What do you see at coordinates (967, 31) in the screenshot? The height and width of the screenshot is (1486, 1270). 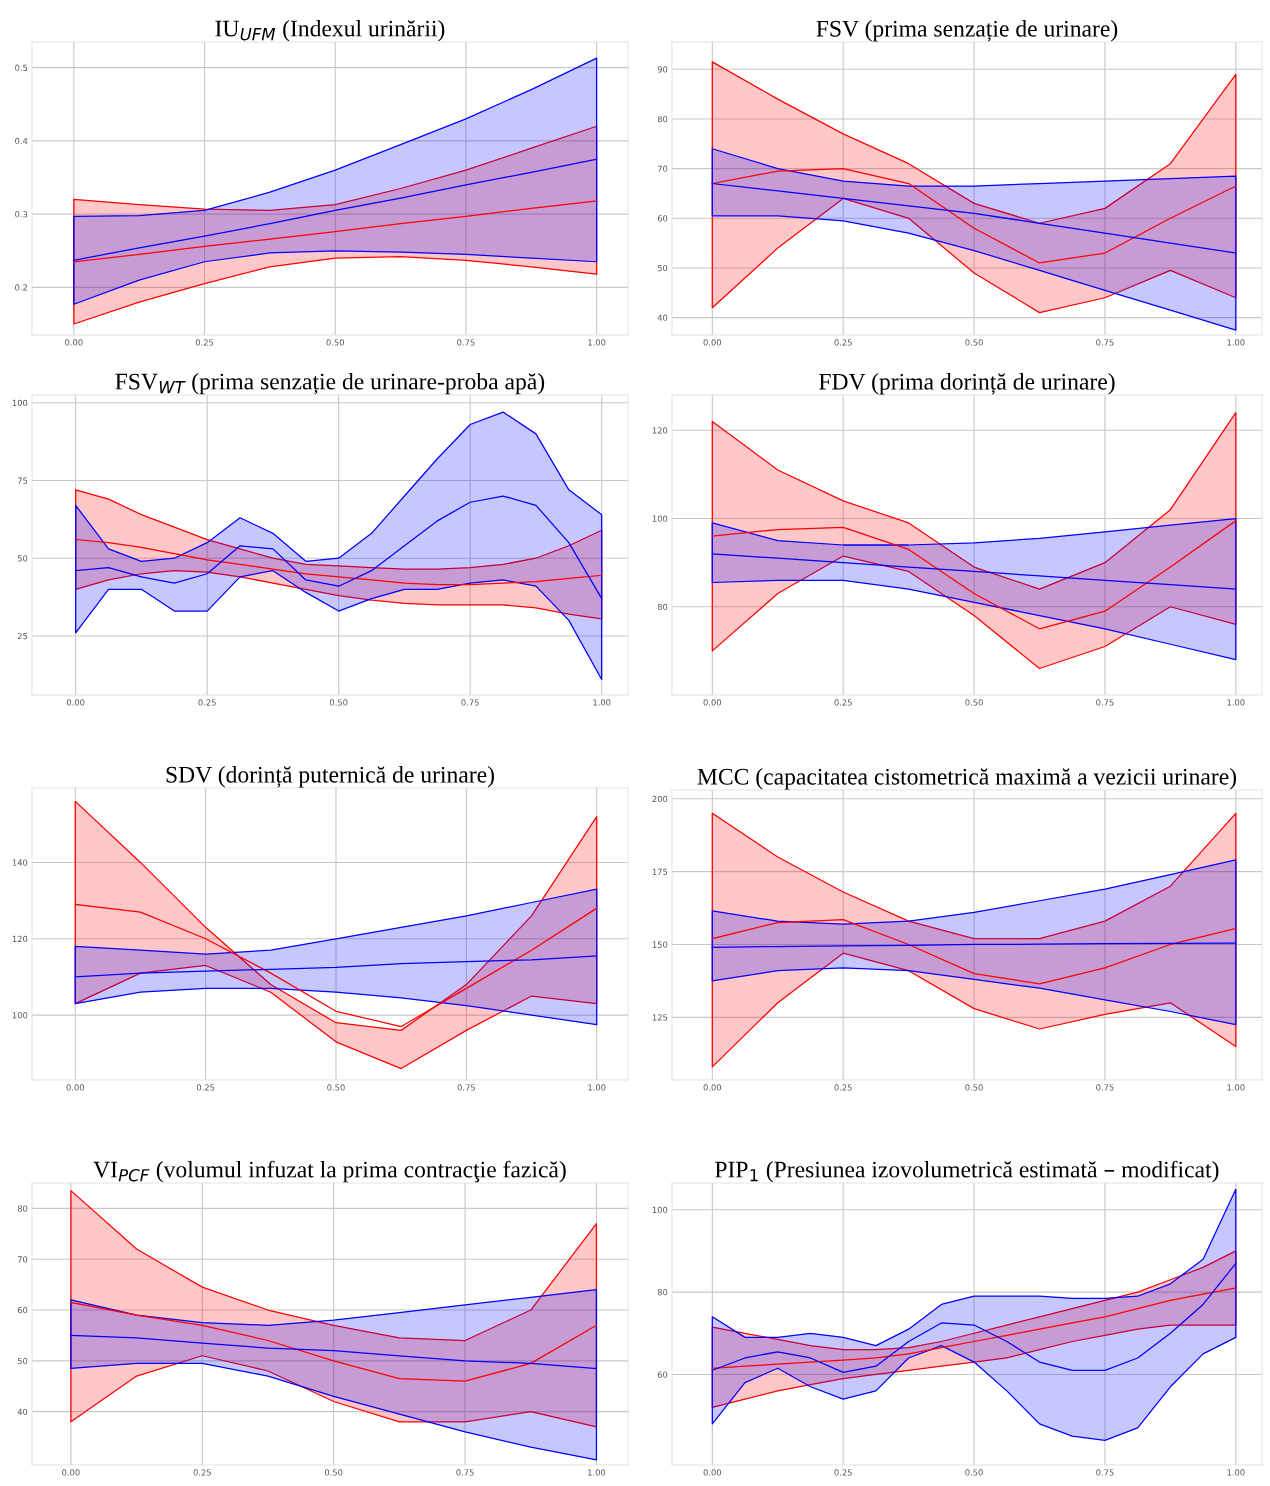 I see `chart-title: FSV (prima senzație de urinare)` at bounding box center [967, 31].